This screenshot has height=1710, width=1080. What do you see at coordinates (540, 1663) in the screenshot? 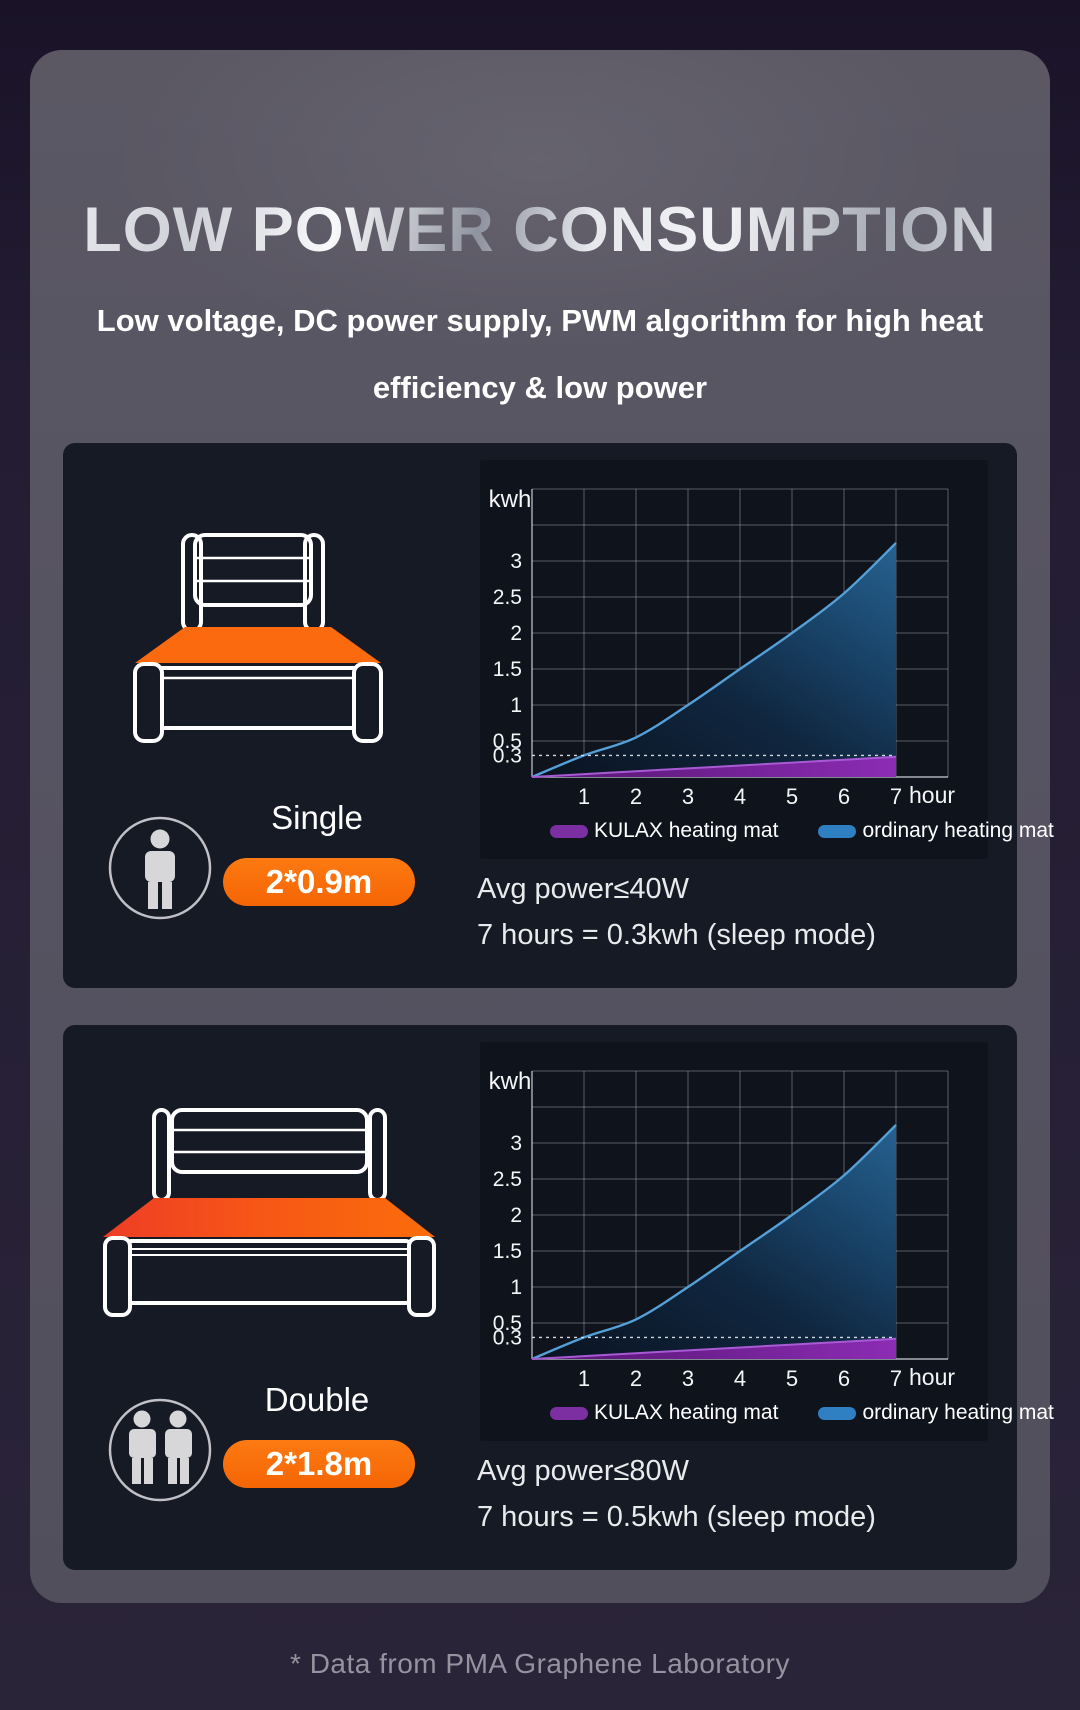
I see `data-source-footnote: * Data from PMA Graphene Laboratory` at bounding box center [540, 1663].